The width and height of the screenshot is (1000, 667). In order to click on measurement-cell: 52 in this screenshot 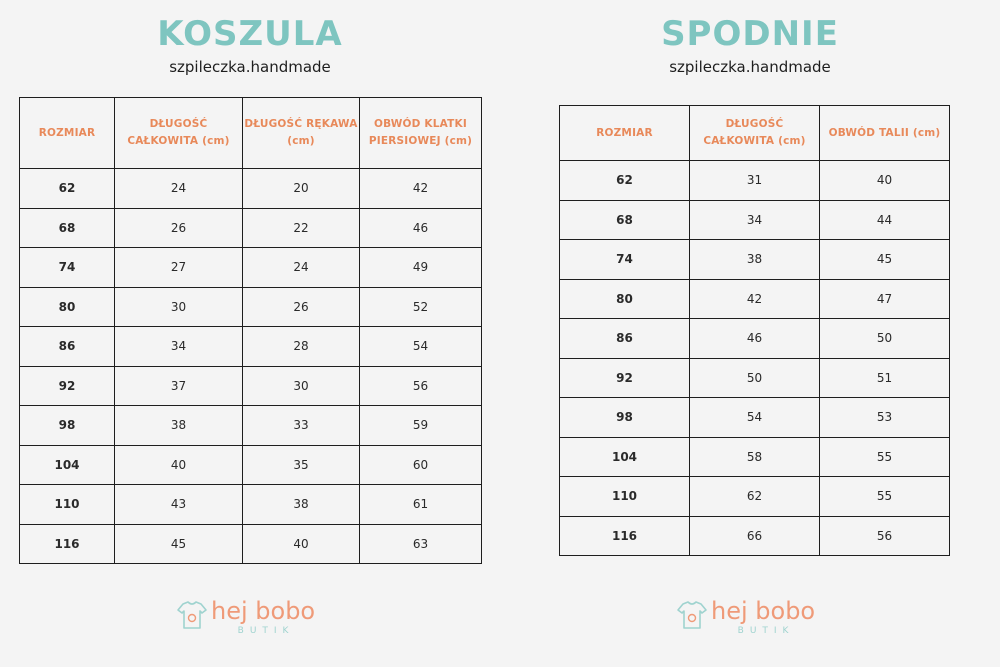, I will do `click(420, 306)`.